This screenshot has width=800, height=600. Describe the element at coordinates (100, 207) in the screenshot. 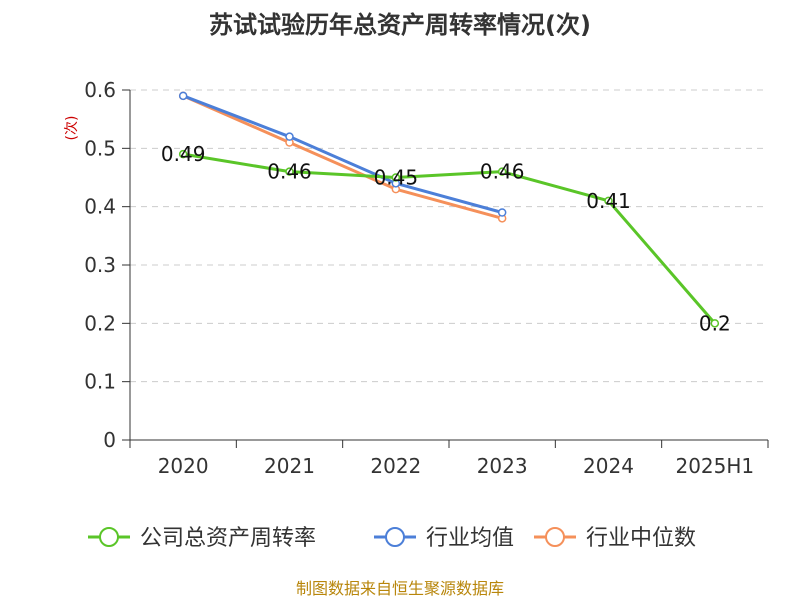

I see `y-tick-label: 0.4` at that location.